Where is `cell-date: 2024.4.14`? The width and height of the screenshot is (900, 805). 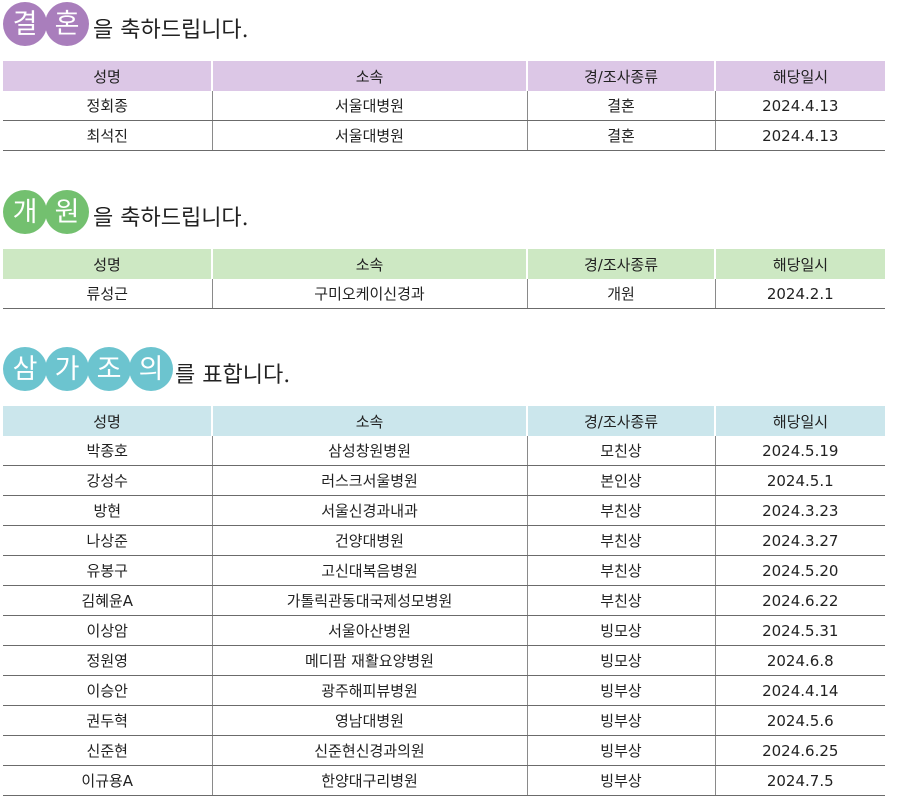 cell-date: 2024.4.14 is located at coordinates (799, 690).